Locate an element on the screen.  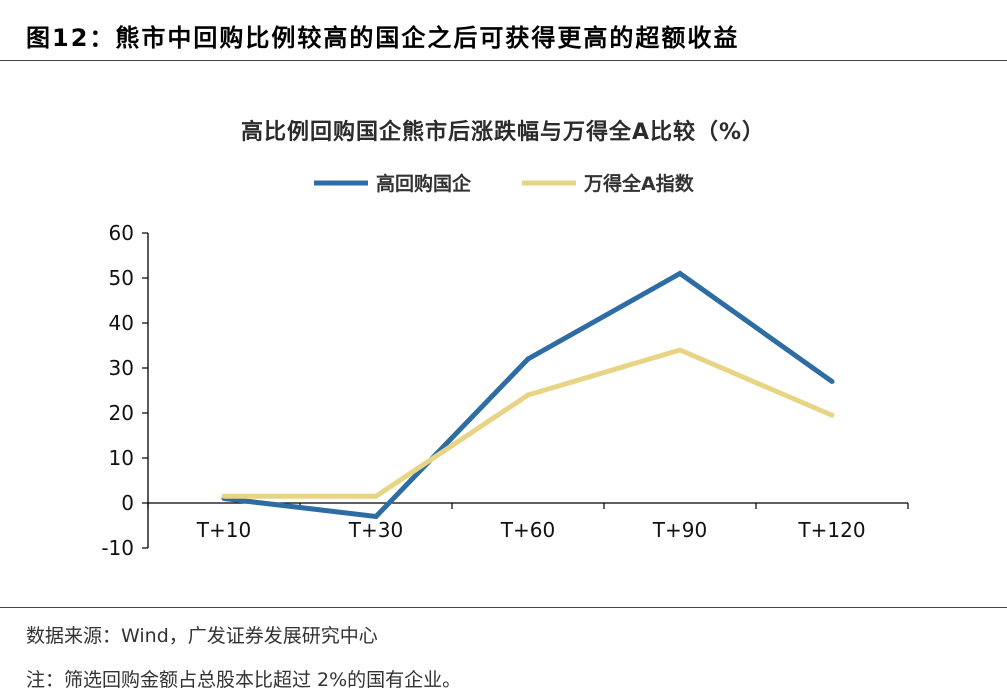
x-tick-label: T+10 is located at coordinates (223, 530).